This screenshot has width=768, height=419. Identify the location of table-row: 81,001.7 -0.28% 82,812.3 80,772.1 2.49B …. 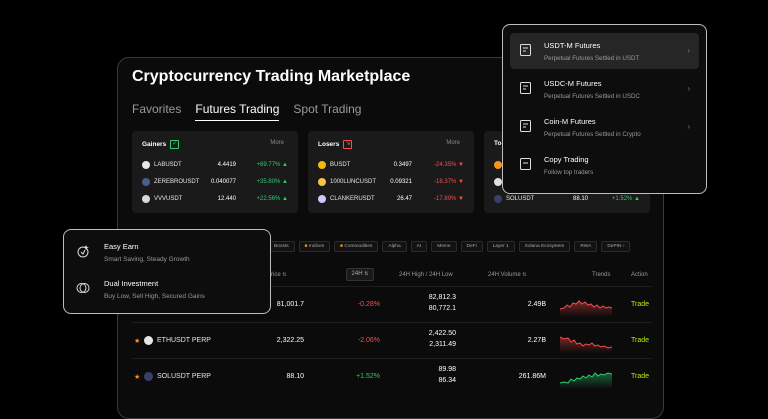
(392, 304).